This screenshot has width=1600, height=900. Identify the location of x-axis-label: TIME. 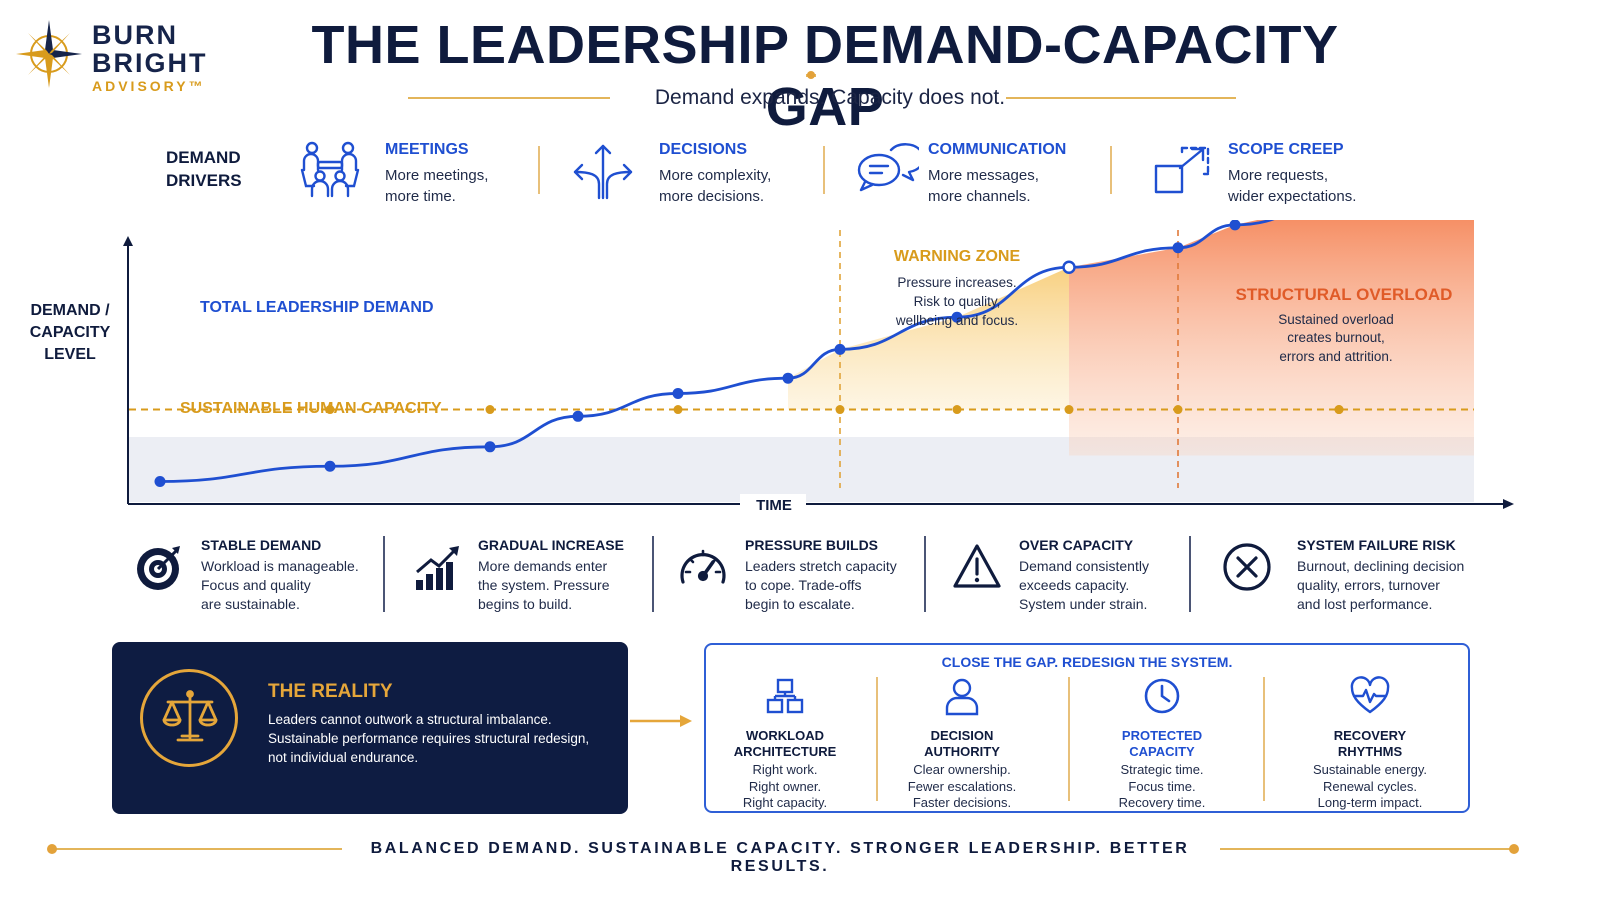
(774, 505).